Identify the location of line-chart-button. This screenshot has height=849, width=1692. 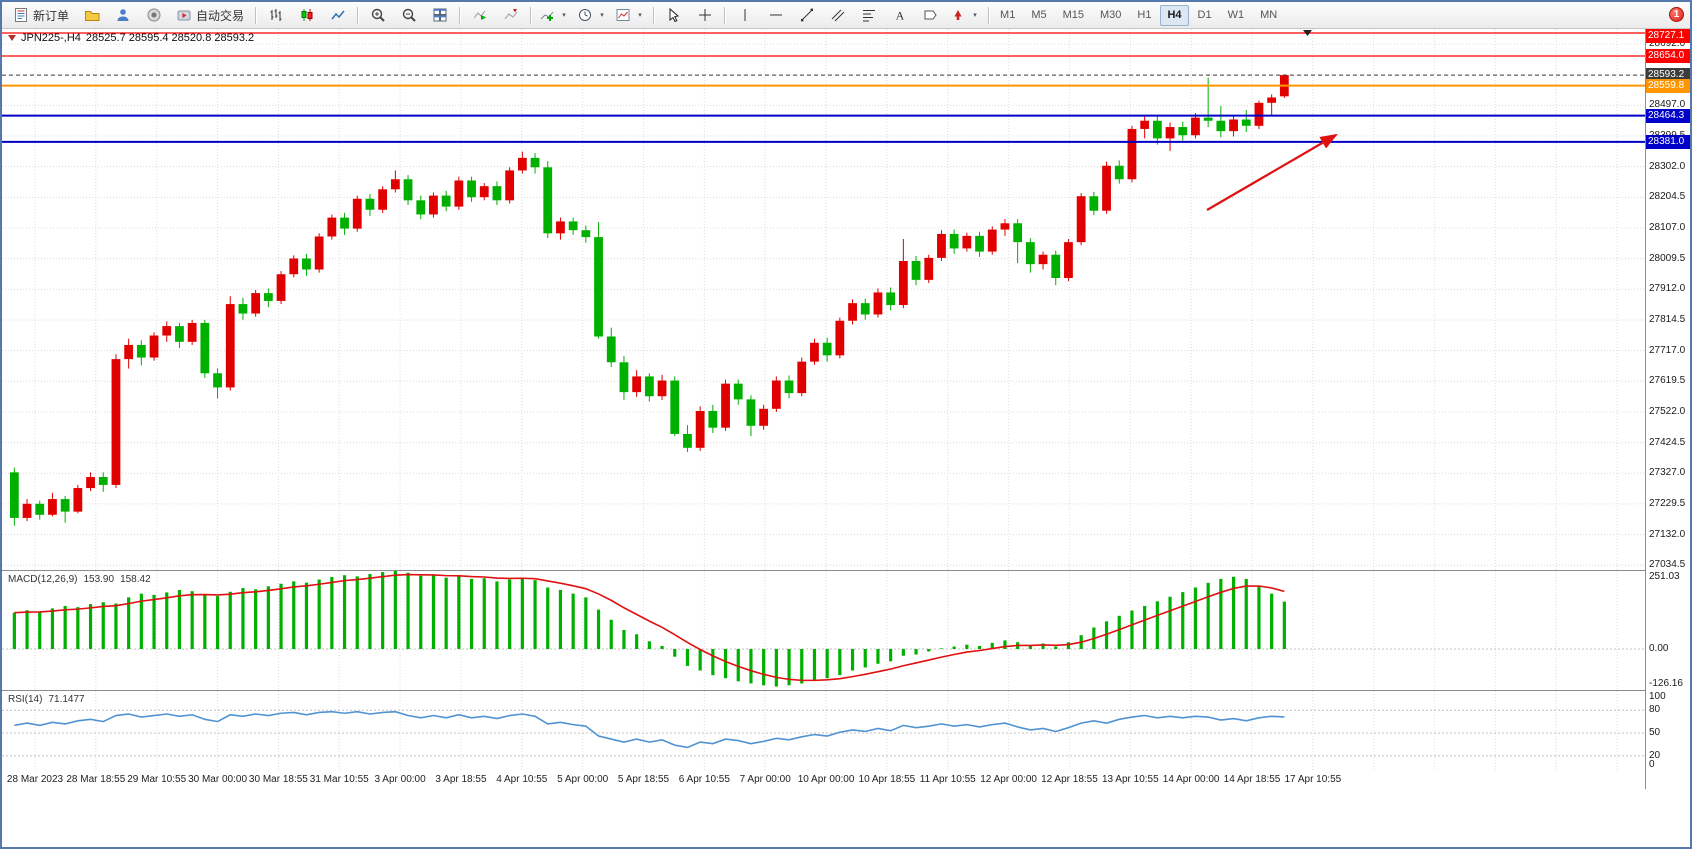
(337, 15).